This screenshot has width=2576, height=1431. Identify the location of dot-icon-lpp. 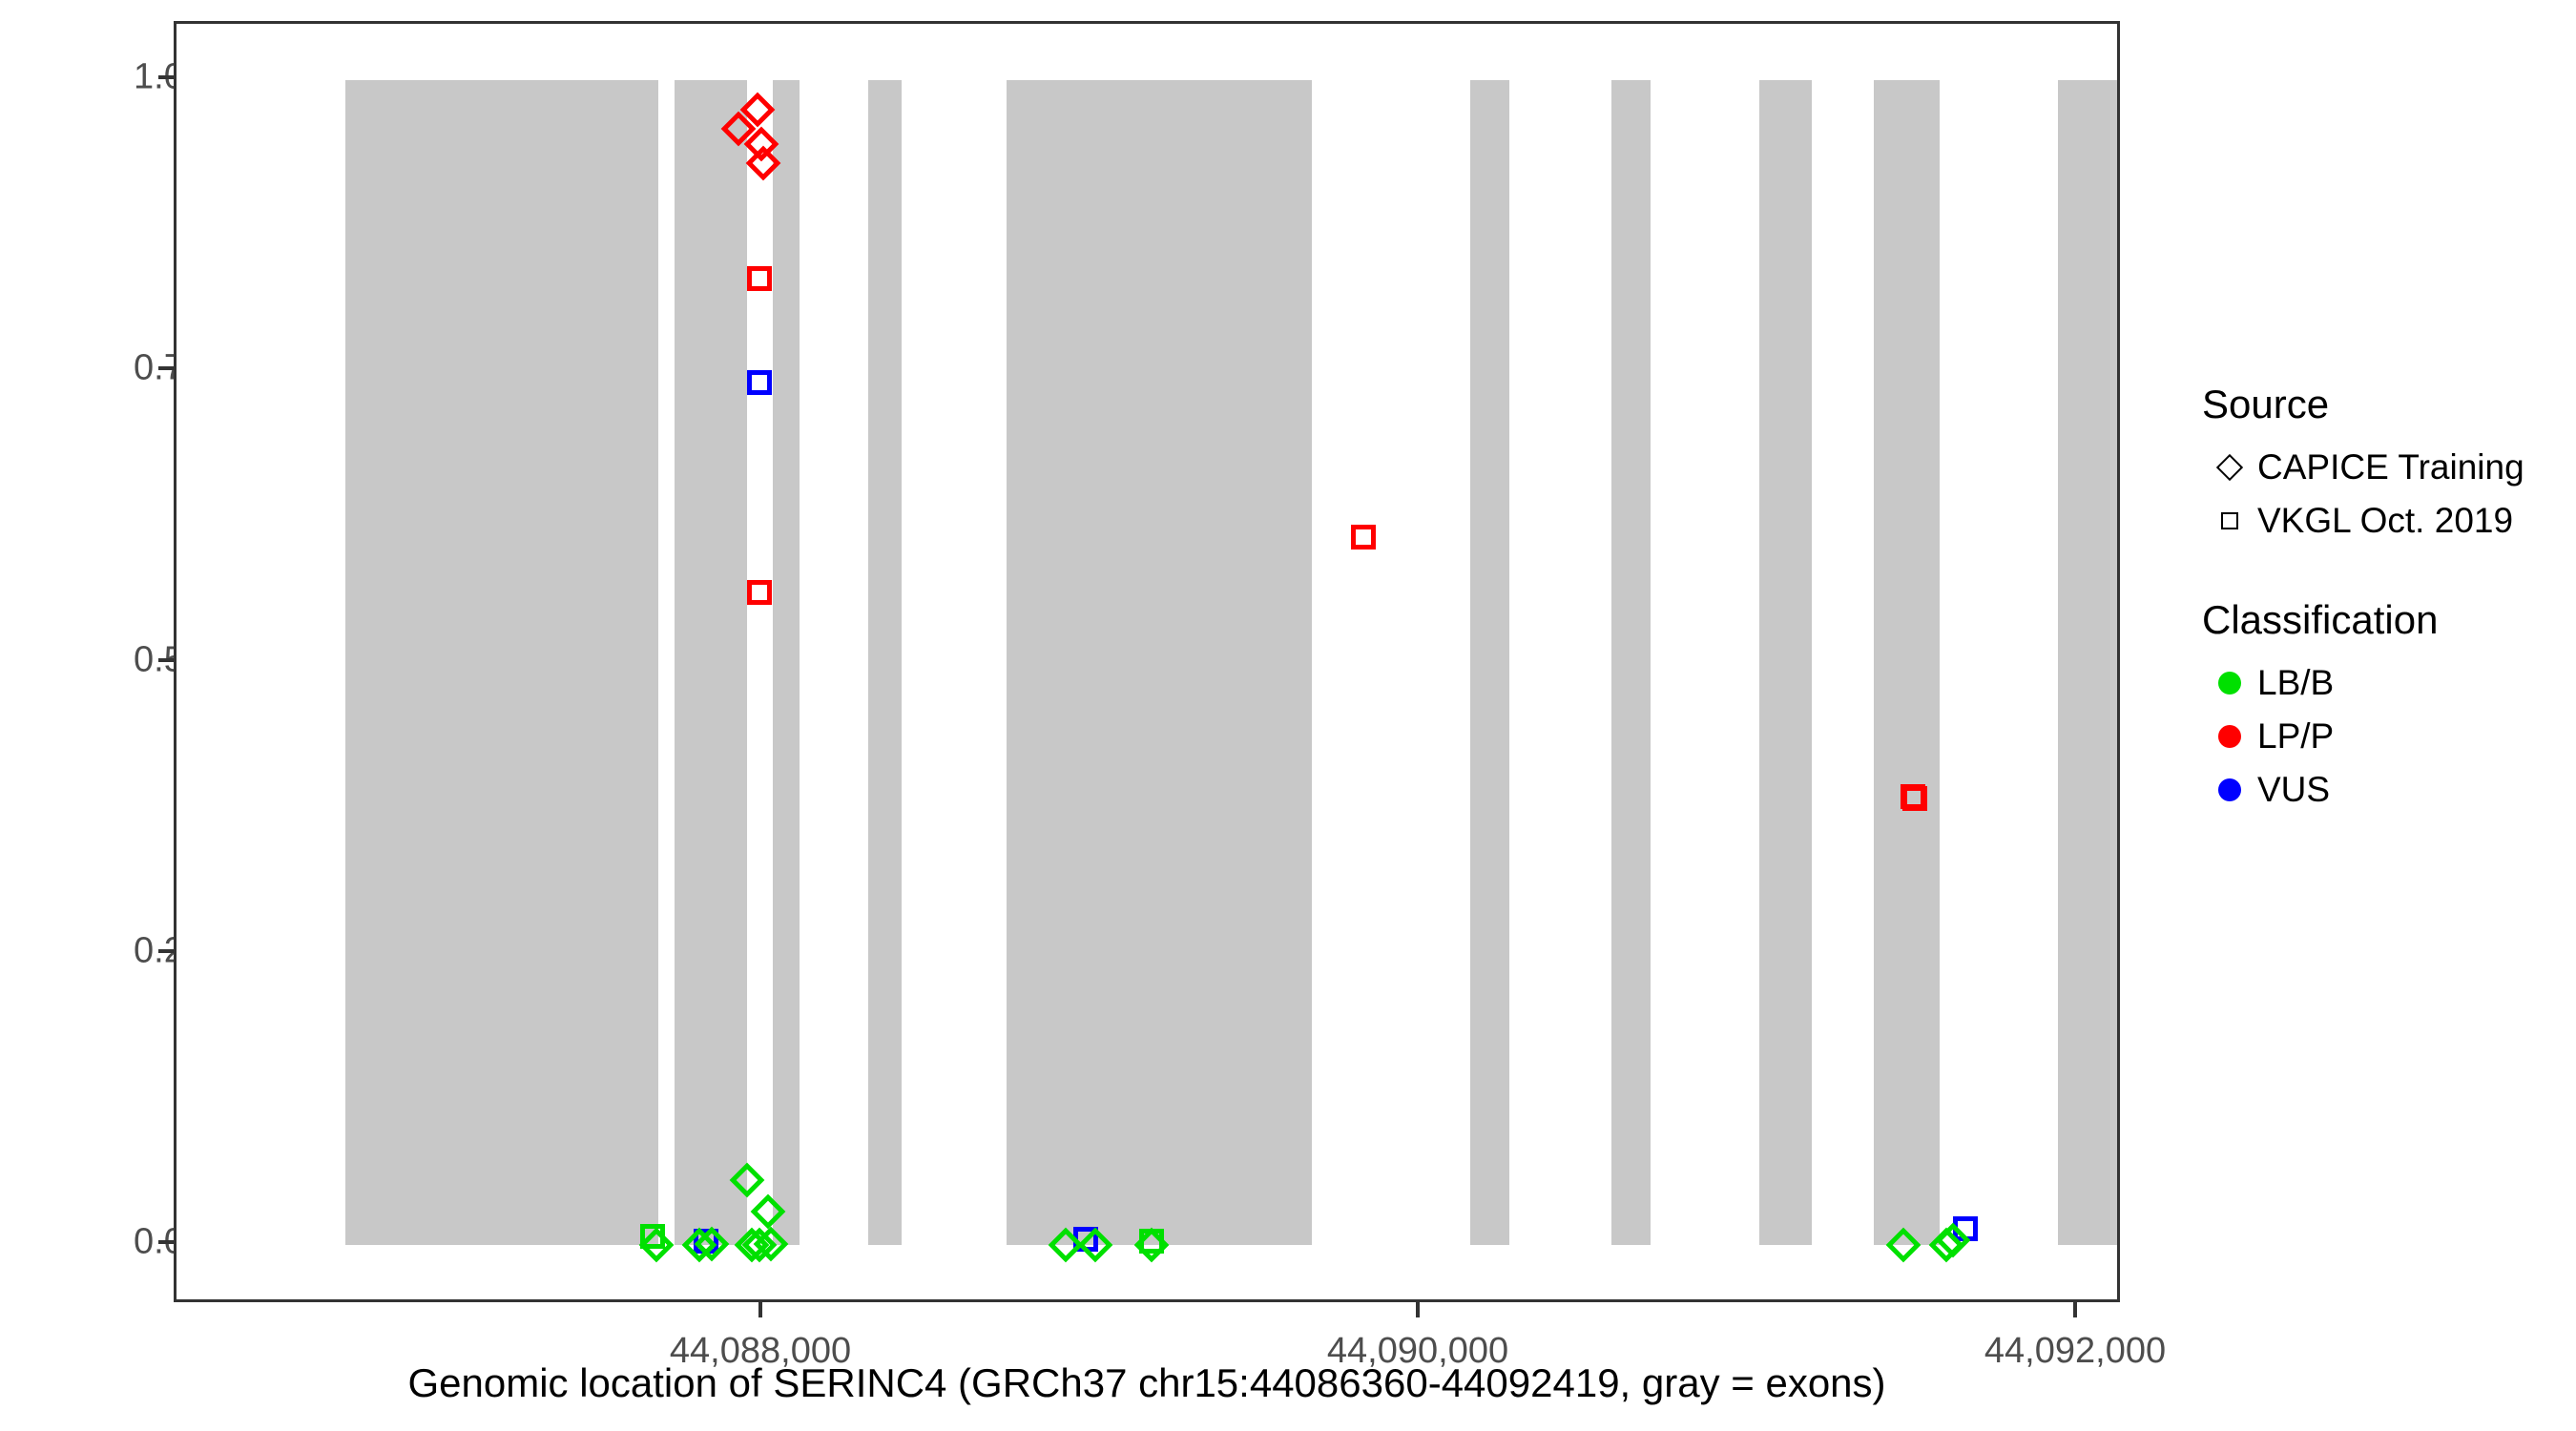
(2229, 736).